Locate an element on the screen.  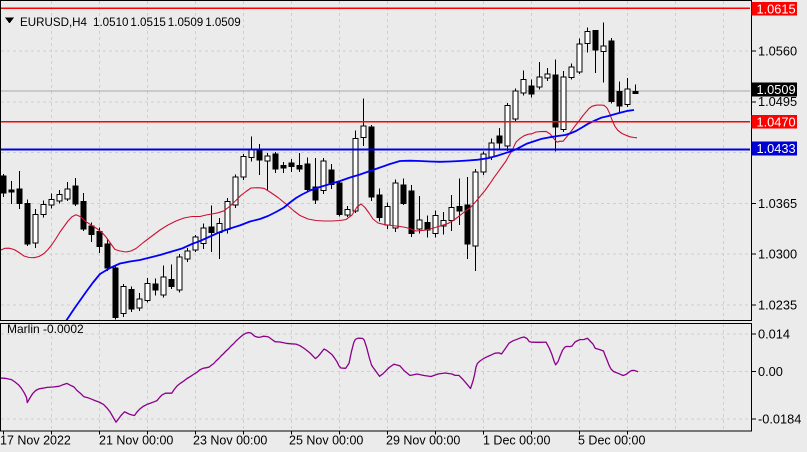
svg-text: 1.0235 is located at coordinates (777, 304).